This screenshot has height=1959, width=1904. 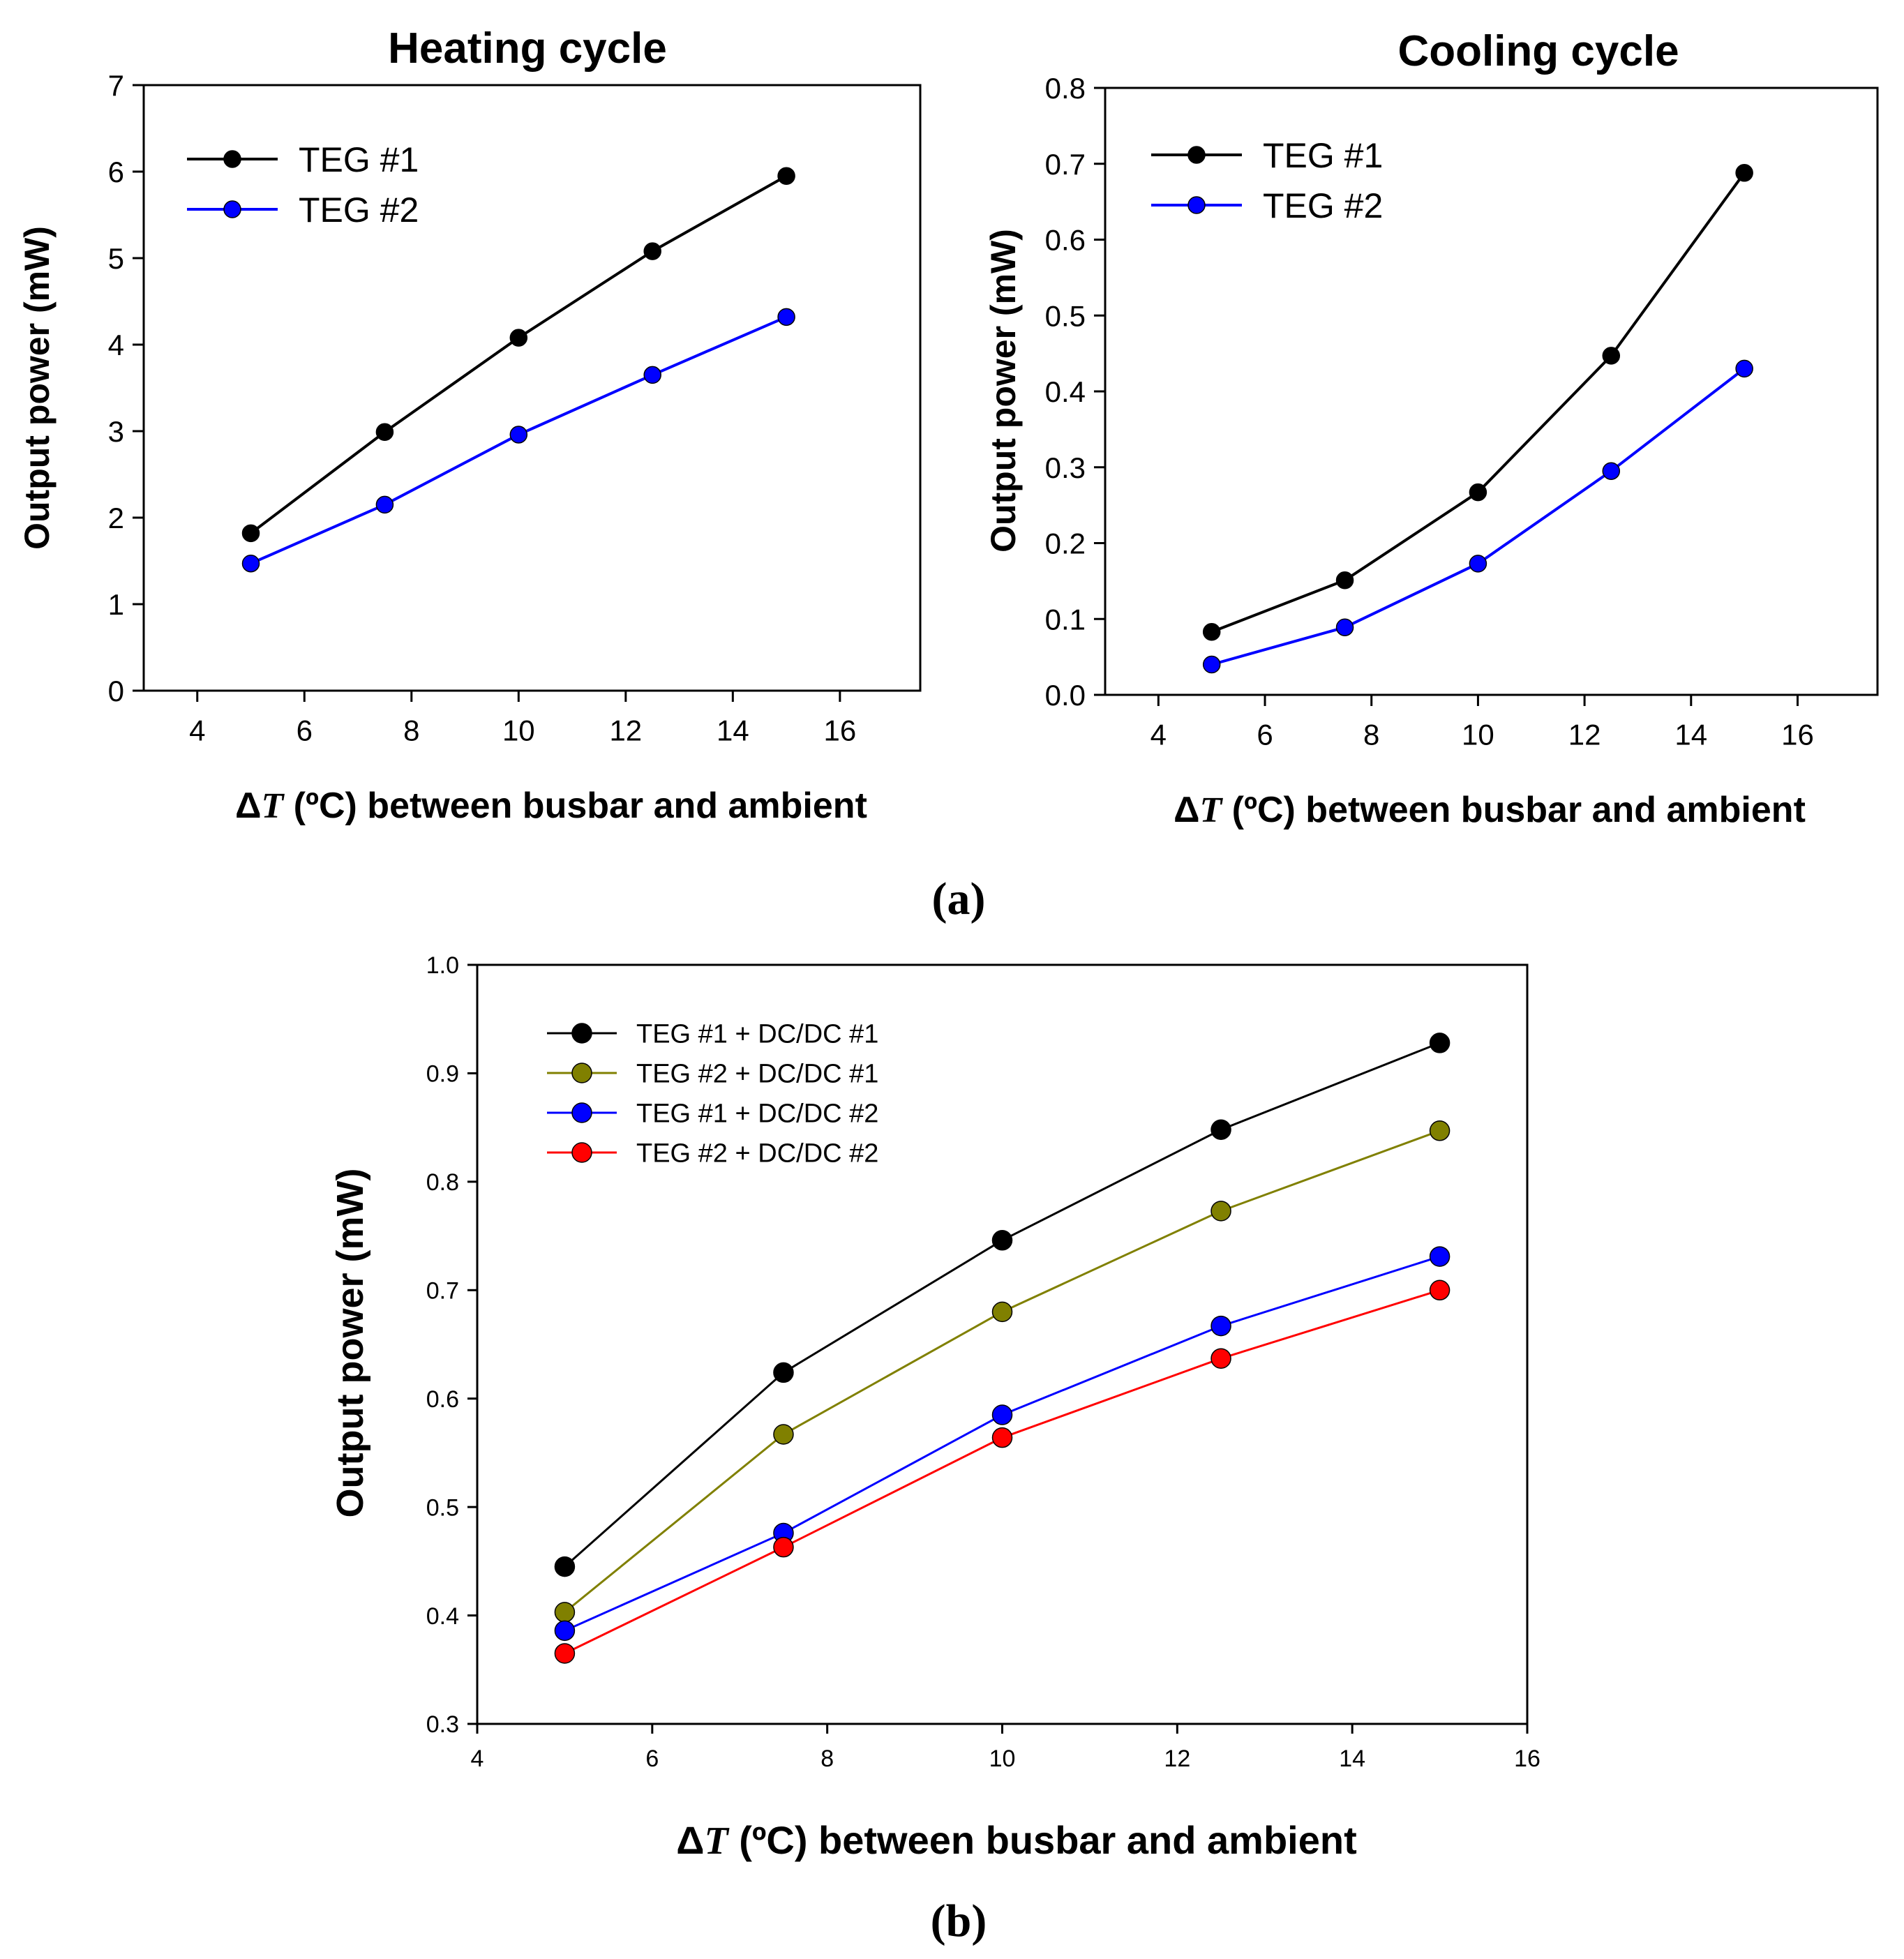 What do you see at coordinates (1211, 810) in the screenshot?
I see `cooling-x-axis-variable: T` at bounding box center [1211, 810].